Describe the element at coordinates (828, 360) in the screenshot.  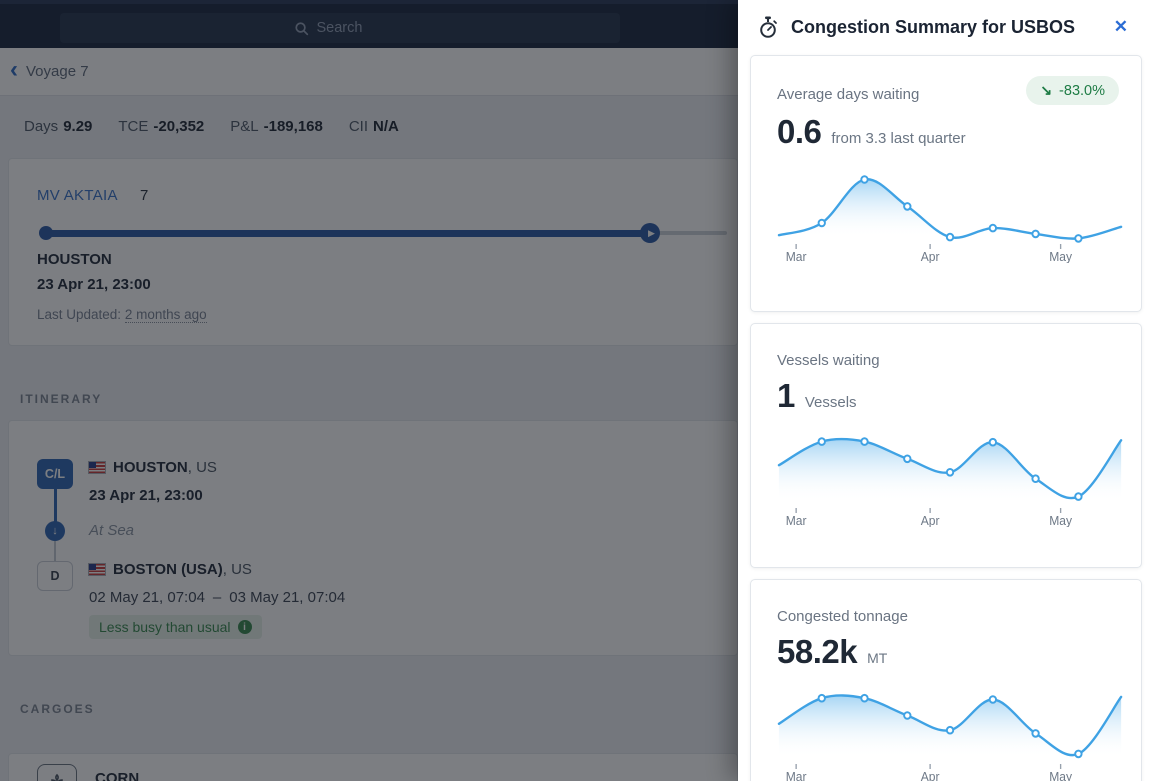
I see `card-label: Vessels waiting` at that location.